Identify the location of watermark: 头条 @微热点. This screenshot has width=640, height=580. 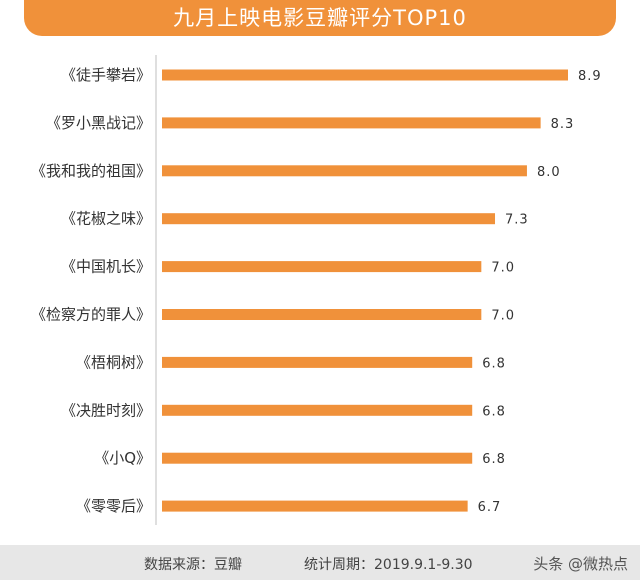
(580, 564).